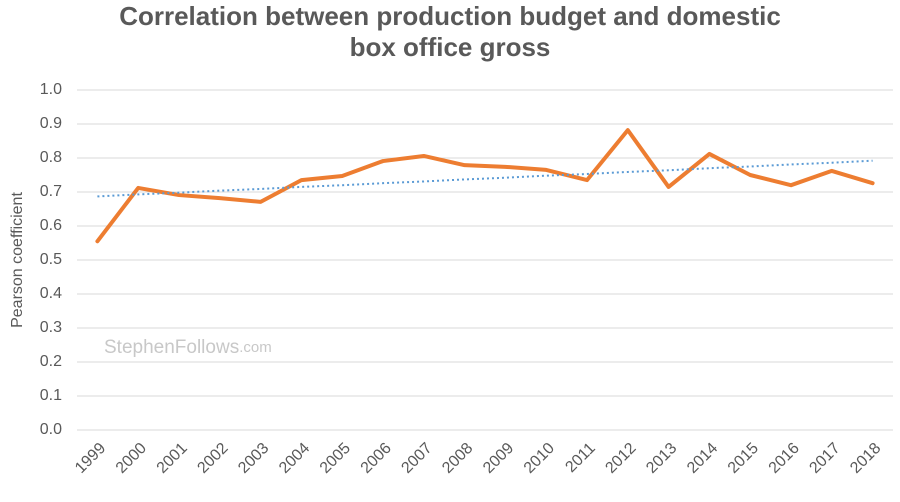  I want to click on x-tick-label: 2013, so click(661, 458).